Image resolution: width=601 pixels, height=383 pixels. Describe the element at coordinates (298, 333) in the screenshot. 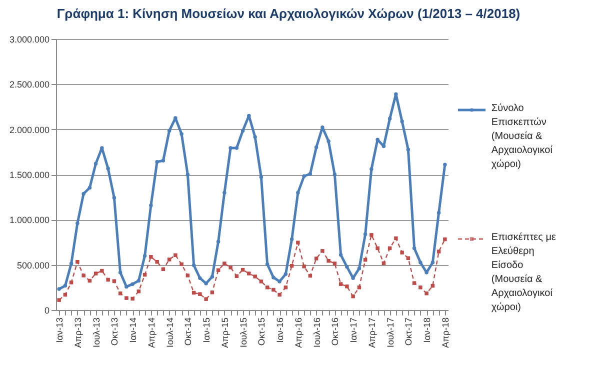

I see `x-tick-label: Απρ-16` at that location.